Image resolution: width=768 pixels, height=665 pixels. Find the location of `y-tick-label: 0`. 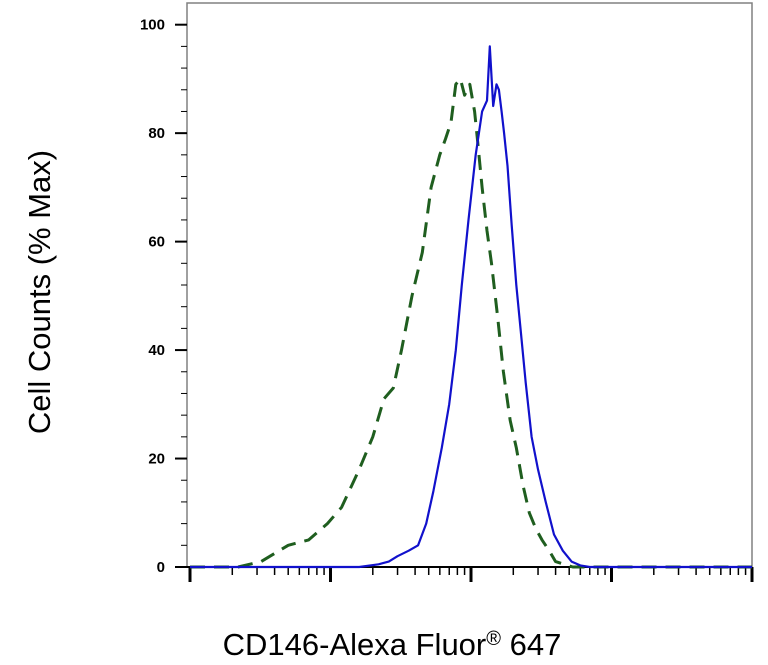

y-tick-label: 0 is located at coordinates (161, 567).